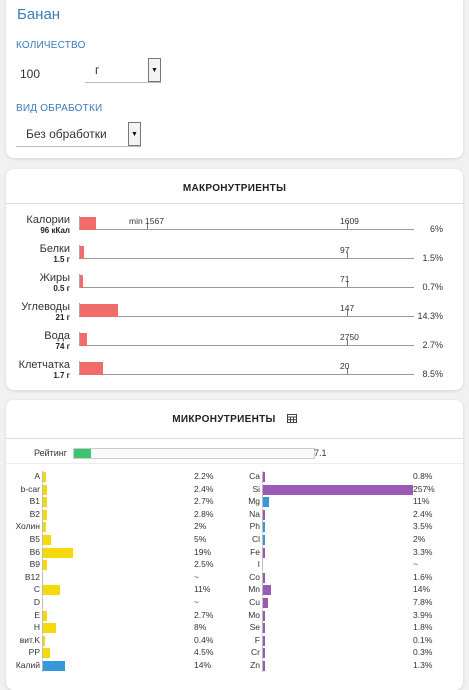 This screenshot has height=690, width=469. What do you see at coordinates (345, 250) in the screenshot?
I see `macro-norm-value: 97` at bounding box center [345, 250].